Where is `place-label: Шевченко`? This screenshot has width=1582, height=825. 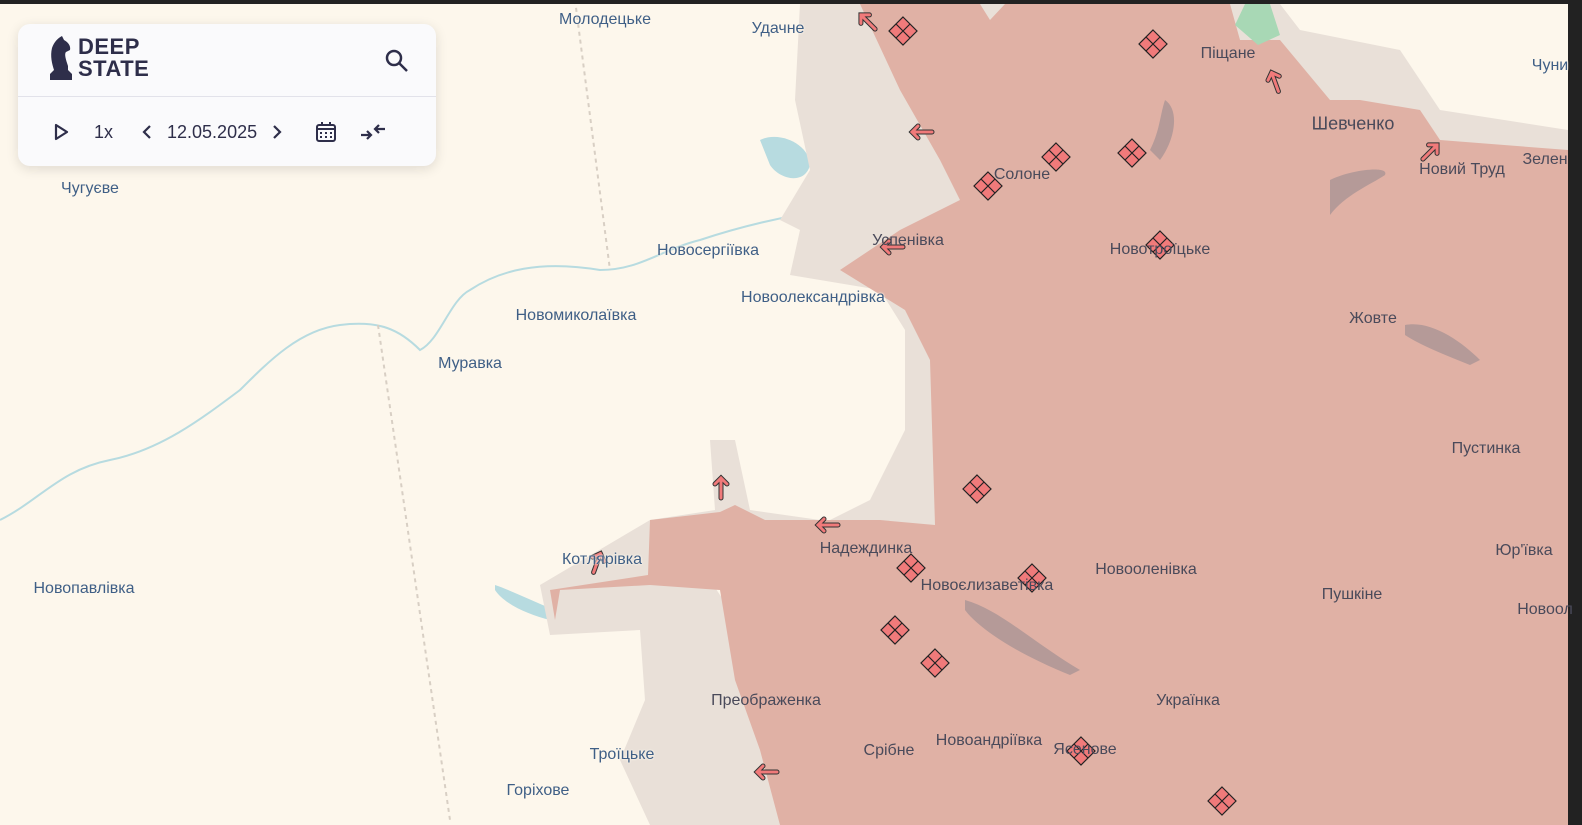
place-label: Шевченко is located at coordinates (1353, 123).